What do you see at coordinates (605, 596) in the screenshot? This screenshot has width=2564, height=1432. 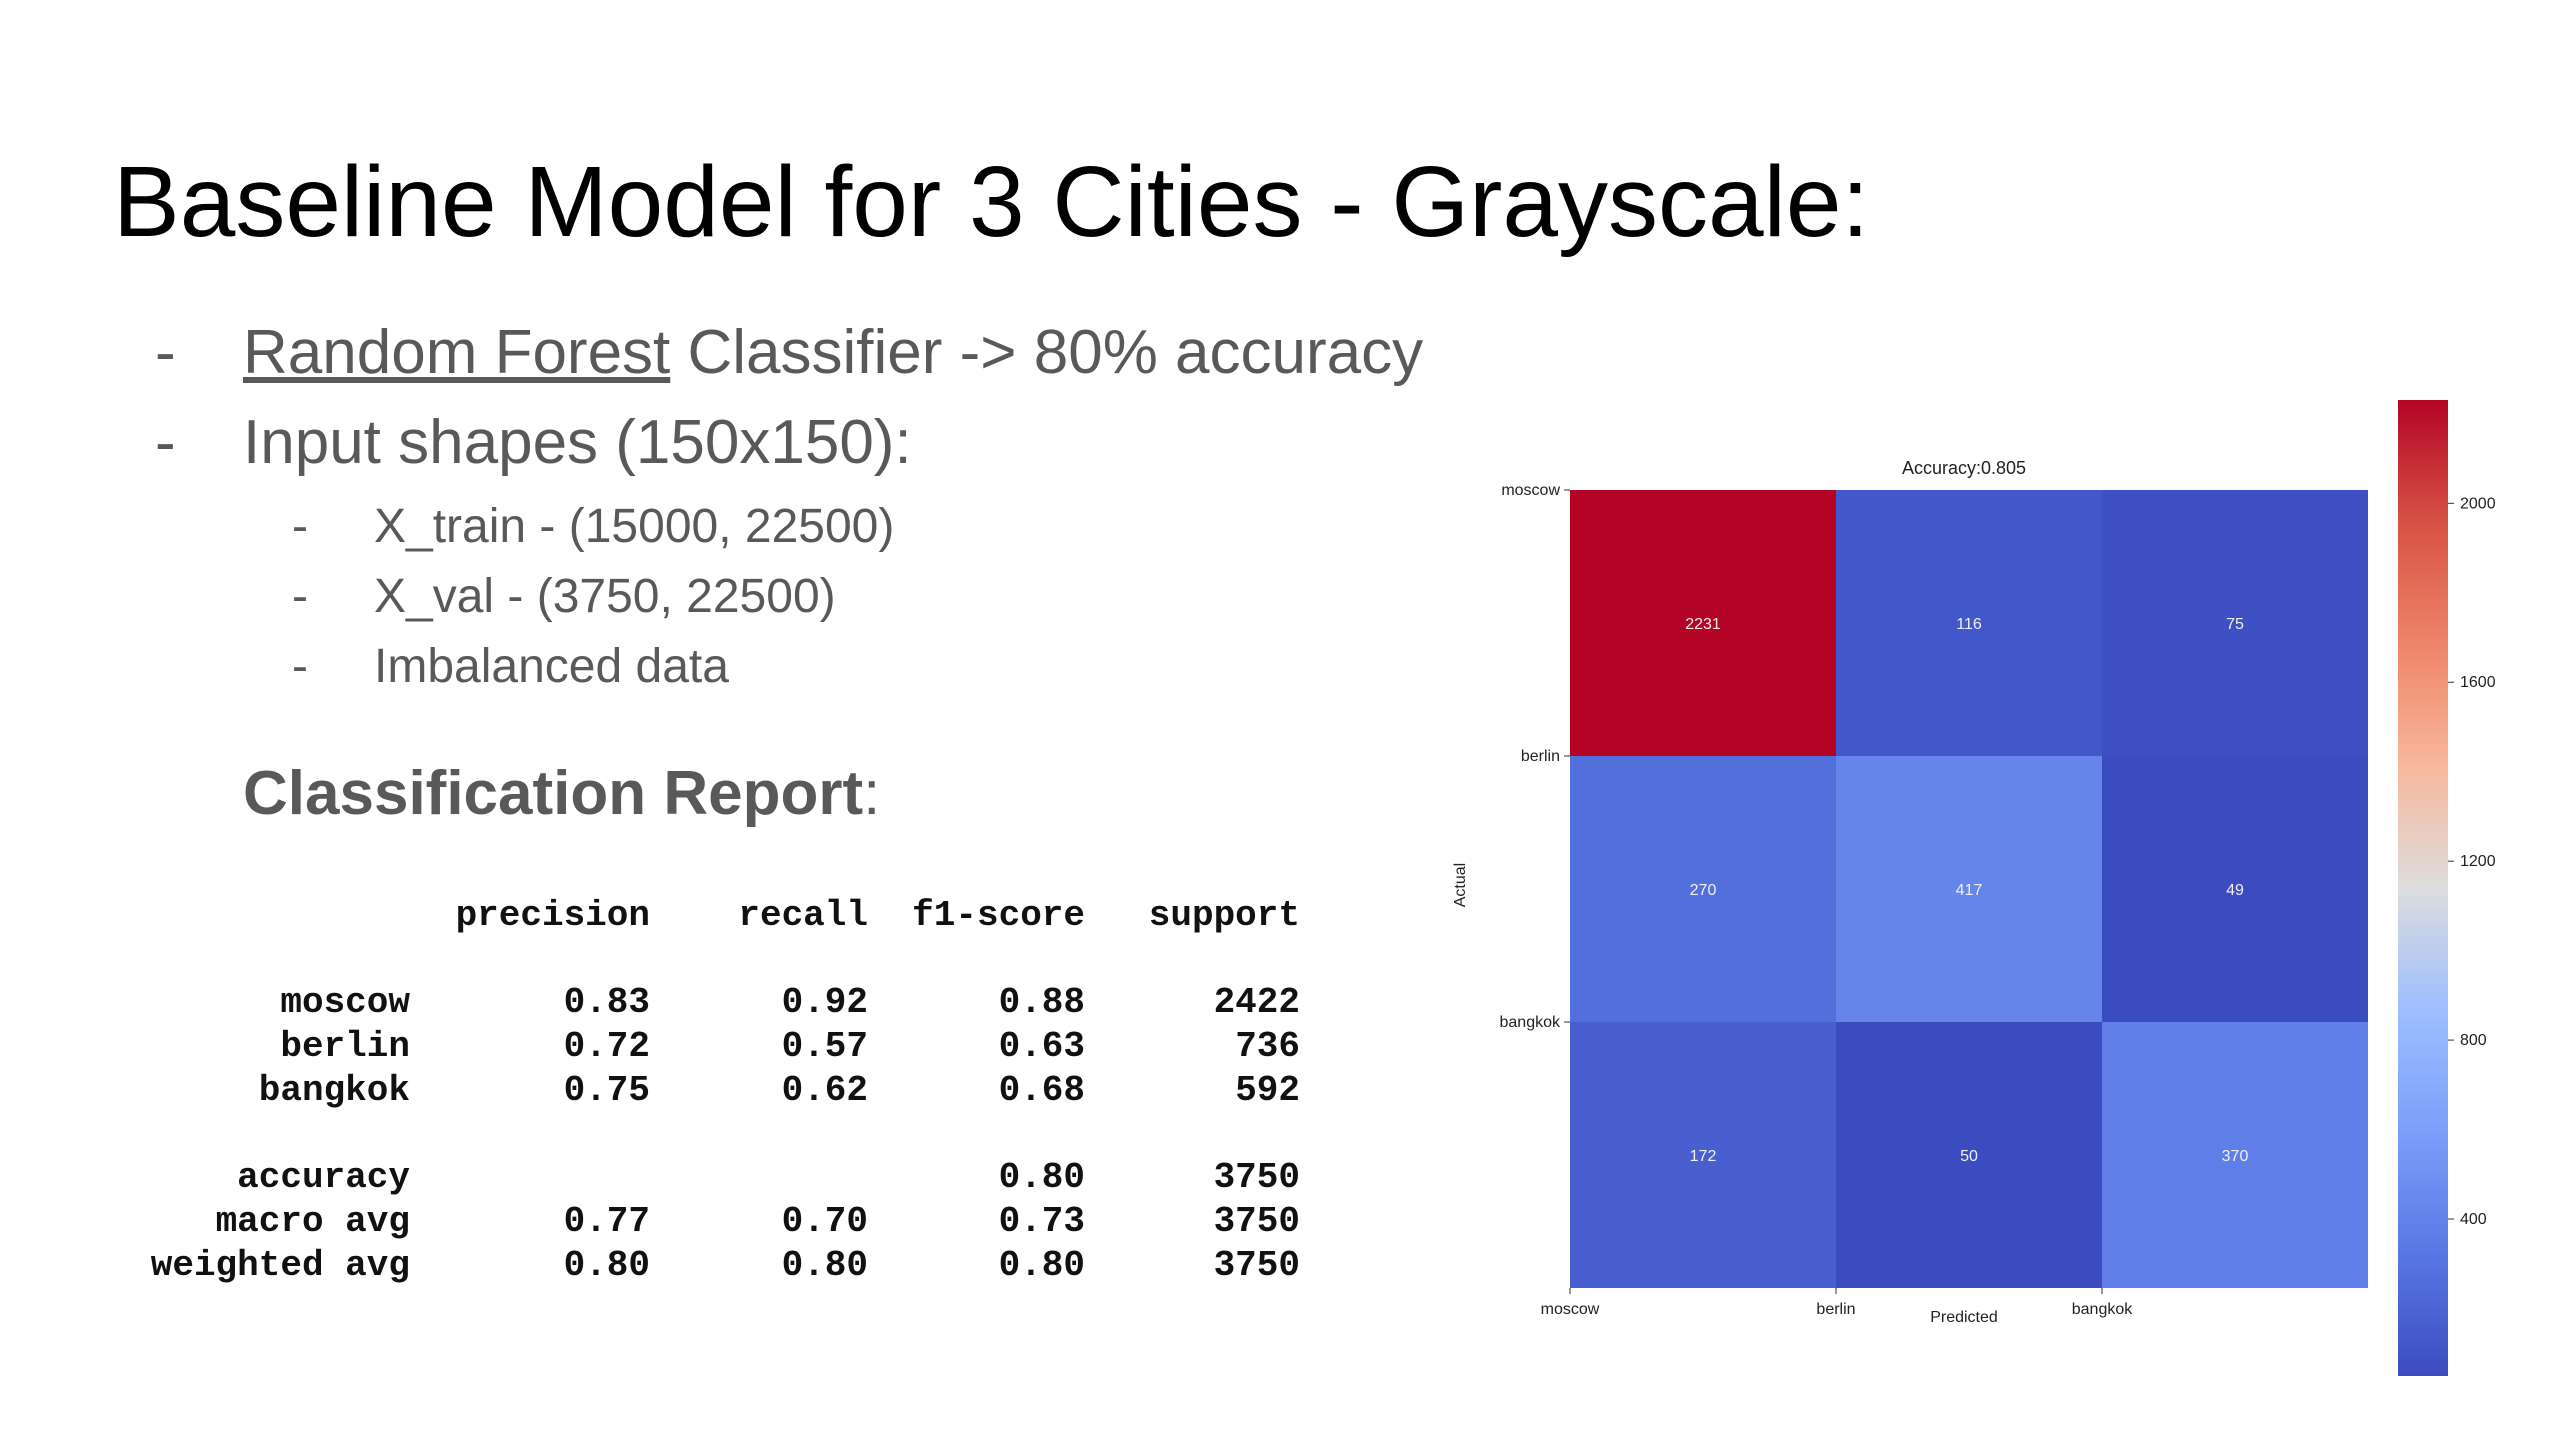 I see `sub-bullet-text: X_val - (3750, 22500)` at bounding box center [605, 596].